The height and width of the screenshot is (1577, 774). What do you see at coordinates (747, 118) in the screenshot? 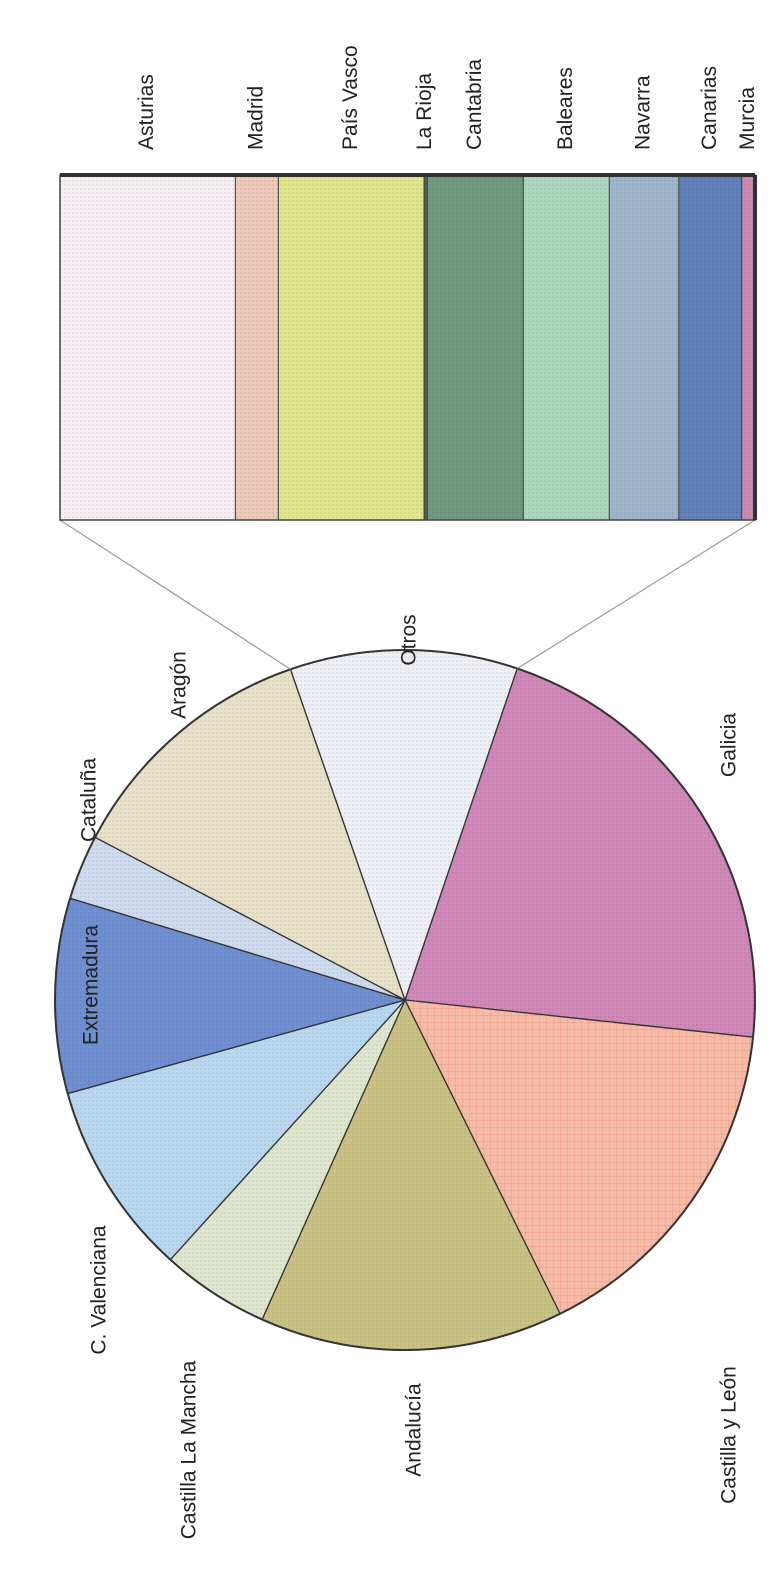
I see `segment-label: Murcia` at bounding box center [747, 118].